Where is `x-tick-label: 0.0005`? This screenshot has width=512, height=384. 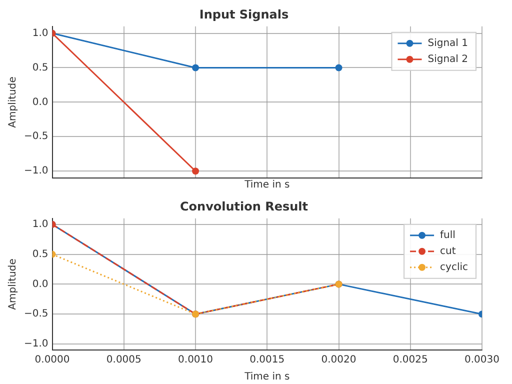
x-tick-label: 0.0005 is located at coordinates (124, 360).